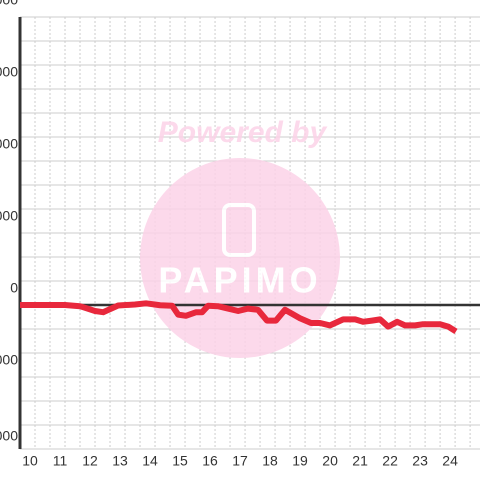 This screenshot has width=480, height=480. What do you see at coordinates (239, 280) in the screenshot?
I see `watermark-logo: PAPIMO` at bounding box center [239, 280].